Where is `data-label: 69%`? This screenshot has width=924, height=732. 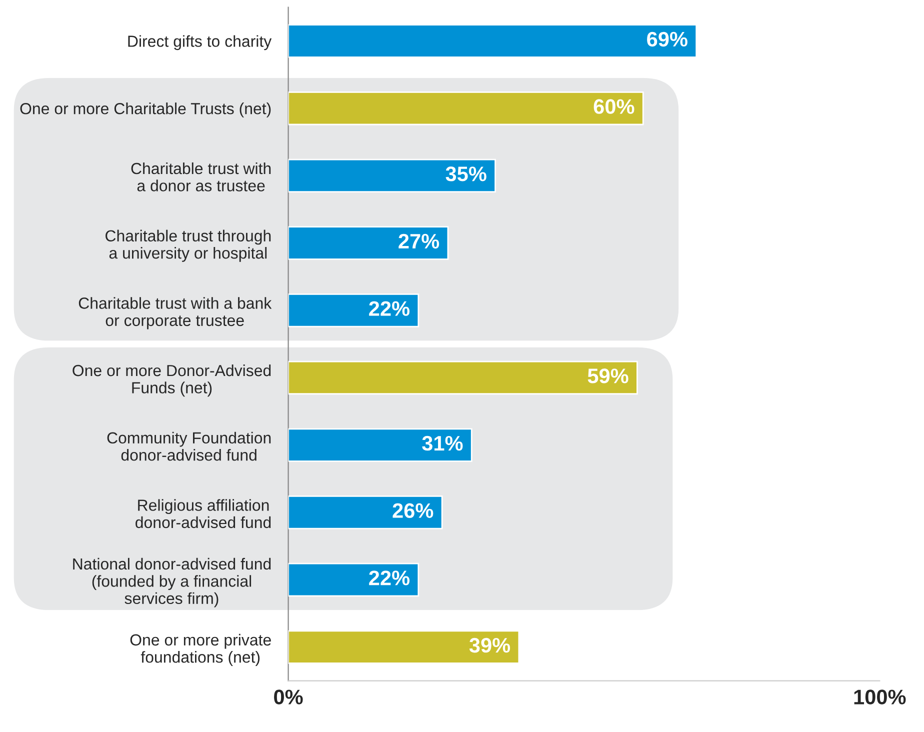 data-label: 69% is located at coordinates (667, 39).